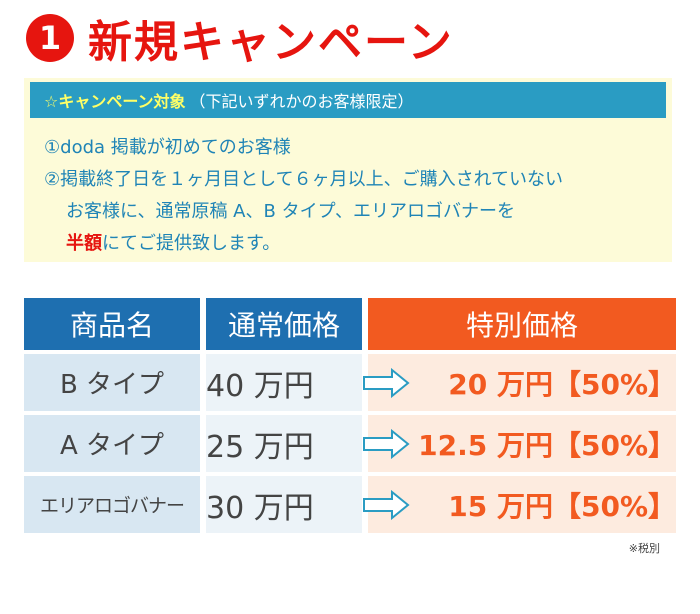 The height and width of the screenshot is (614, 700). What do you see at coordinates (50, 38) in the screenshot?
I see `section-number-badge: 1` at bounding box center [50, 38].